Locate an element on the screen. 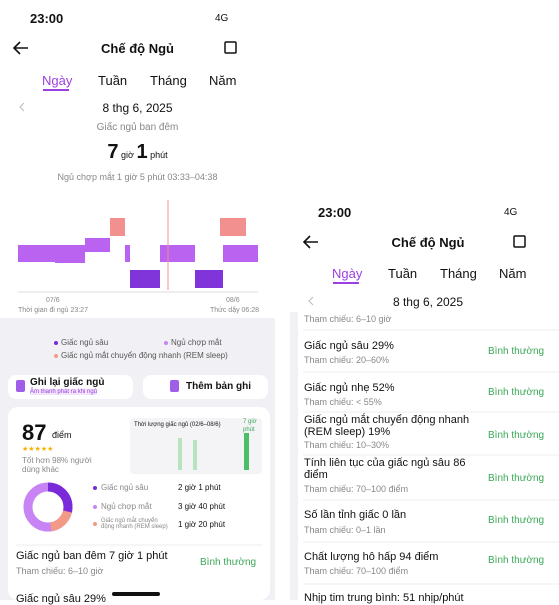 The image size is (559, 605). unit: giờ is located at coordinates (127, 155).